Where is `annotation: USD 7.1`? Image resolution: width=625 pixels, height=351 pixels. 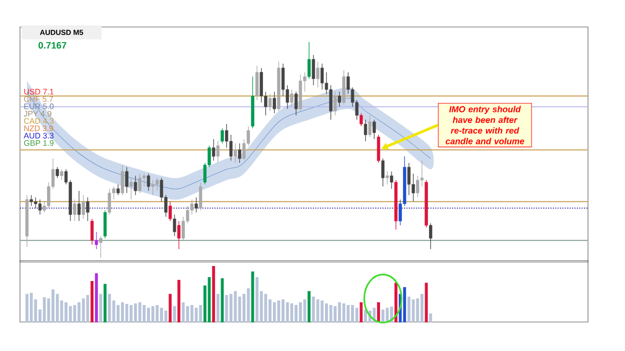
annotation: USD 7.1 is located at coordinates (39, 91).